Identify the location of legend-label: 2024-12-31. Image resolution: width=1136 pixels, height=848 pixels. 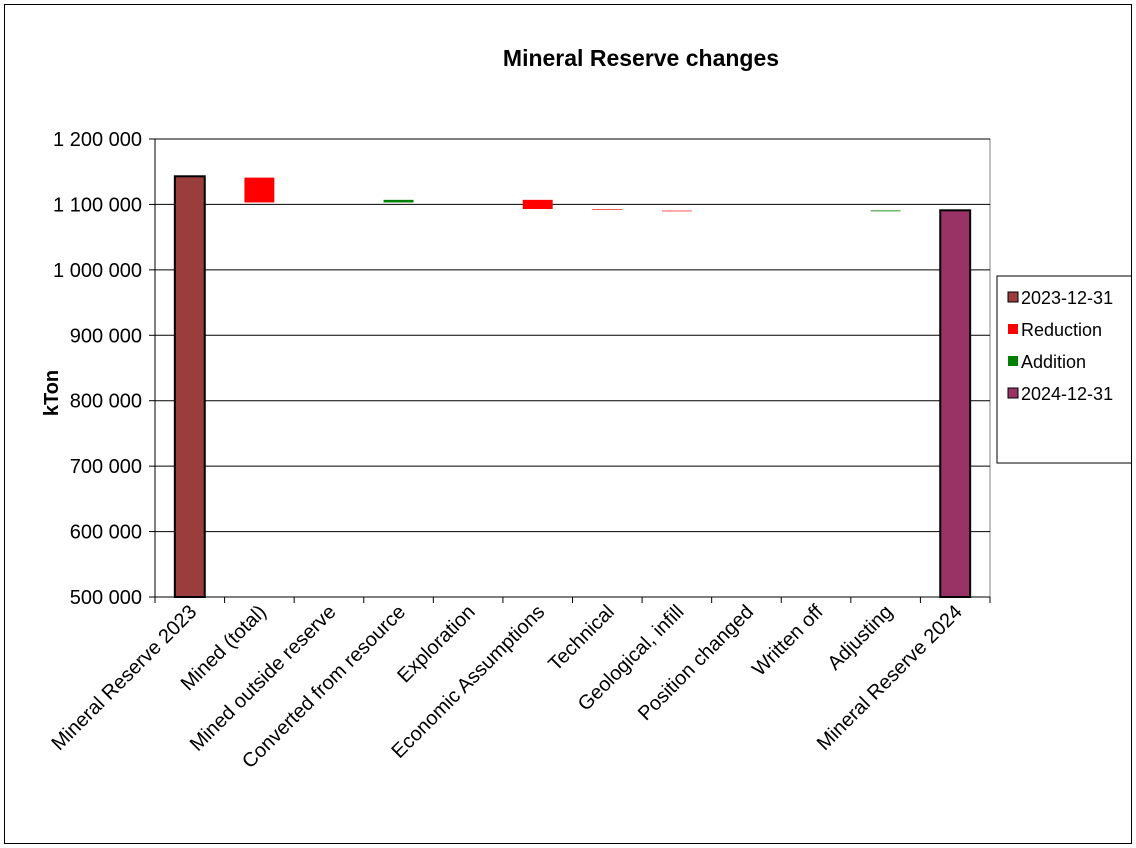
(1067, 394).